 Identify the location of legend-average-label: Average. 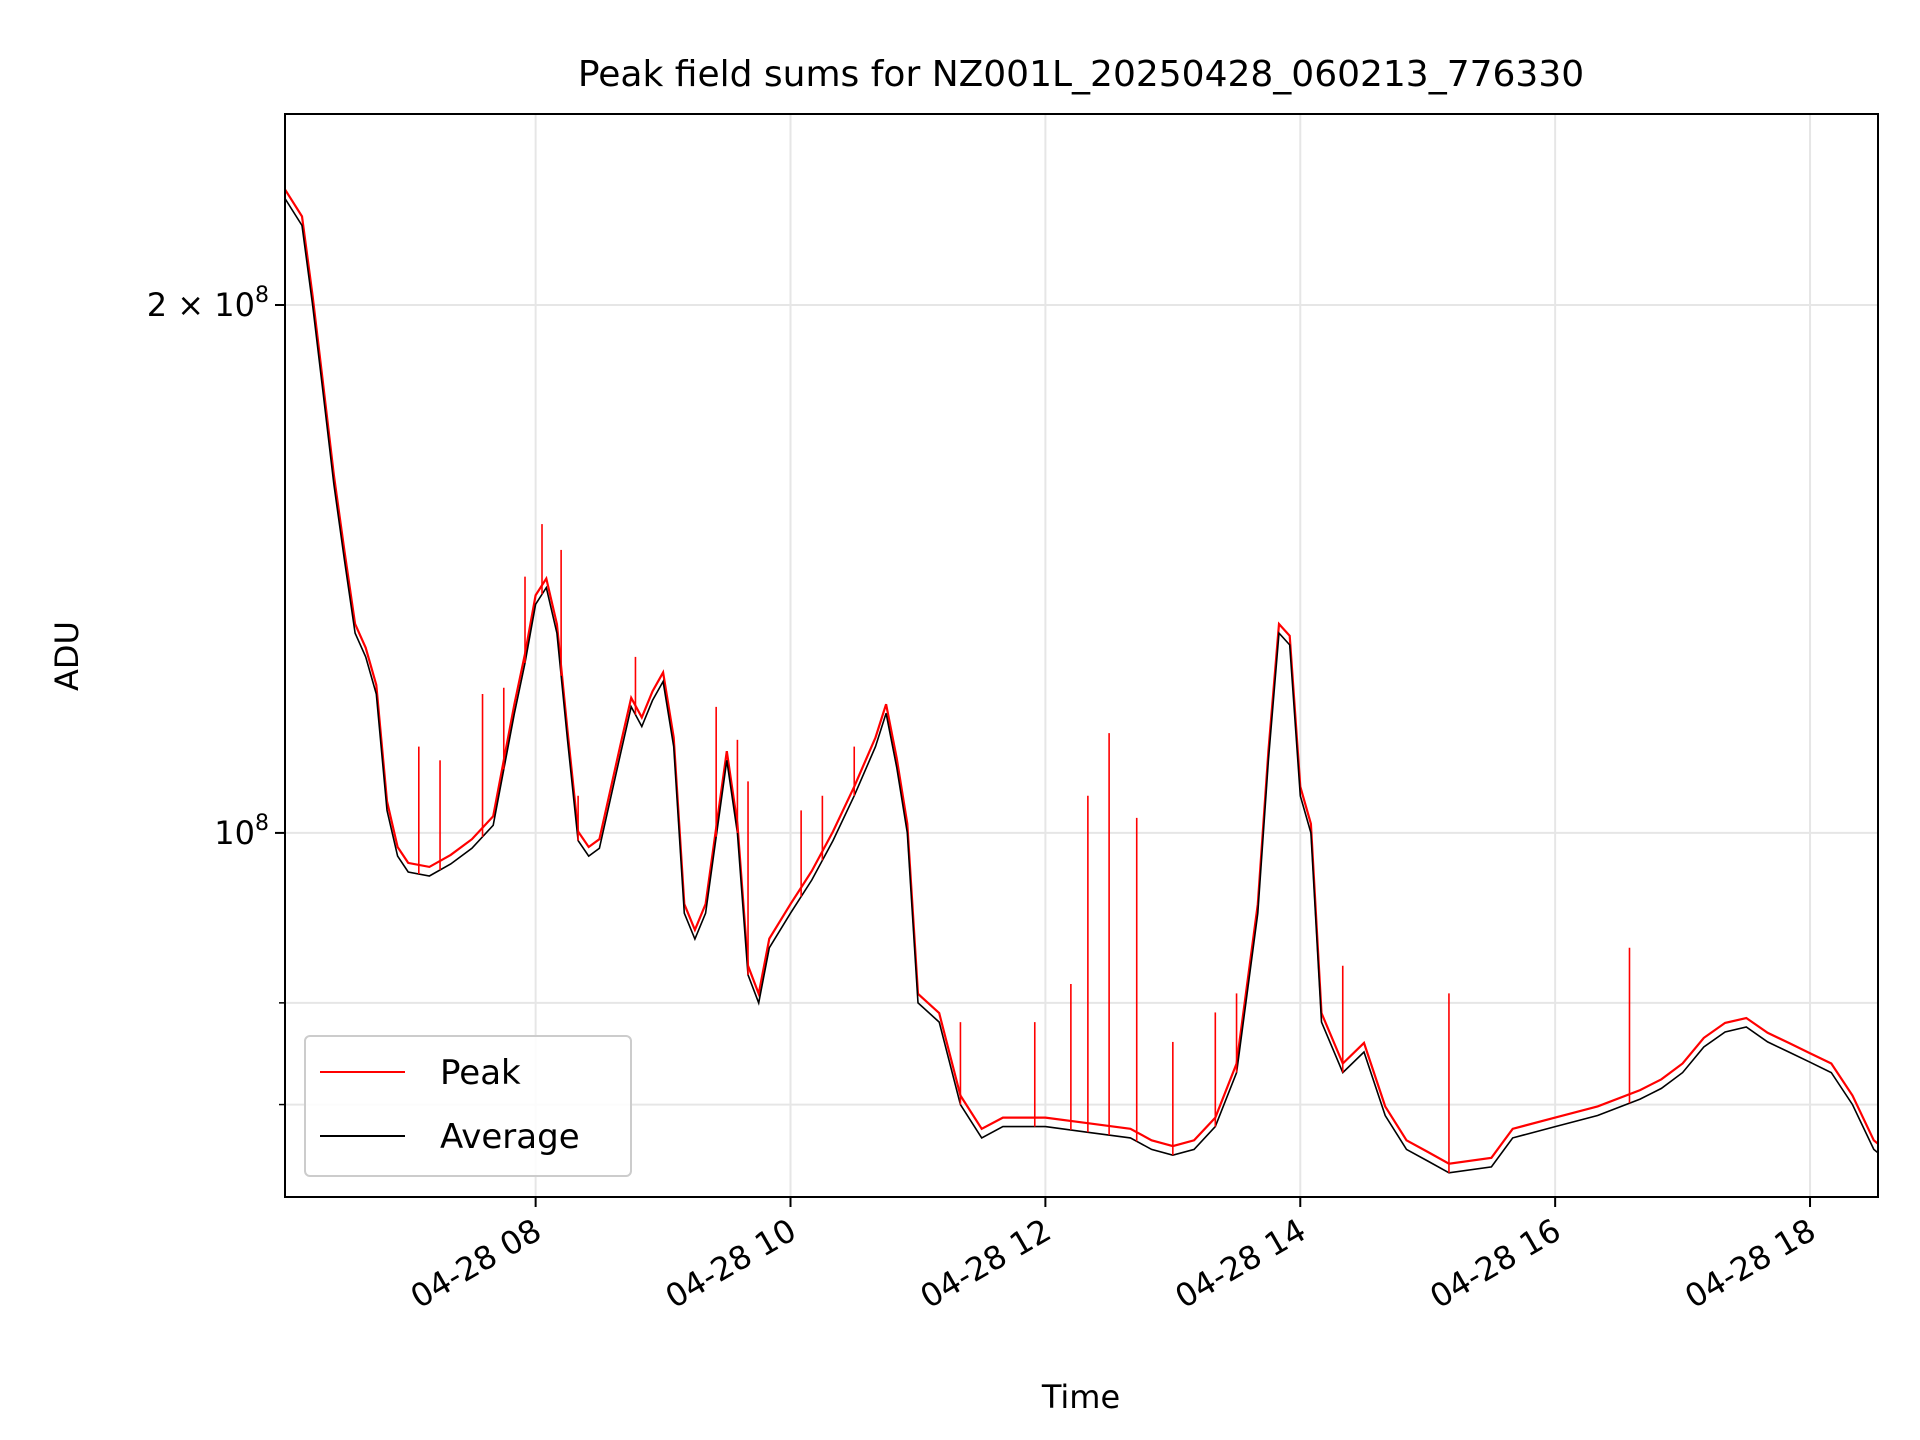
(510, 1137).